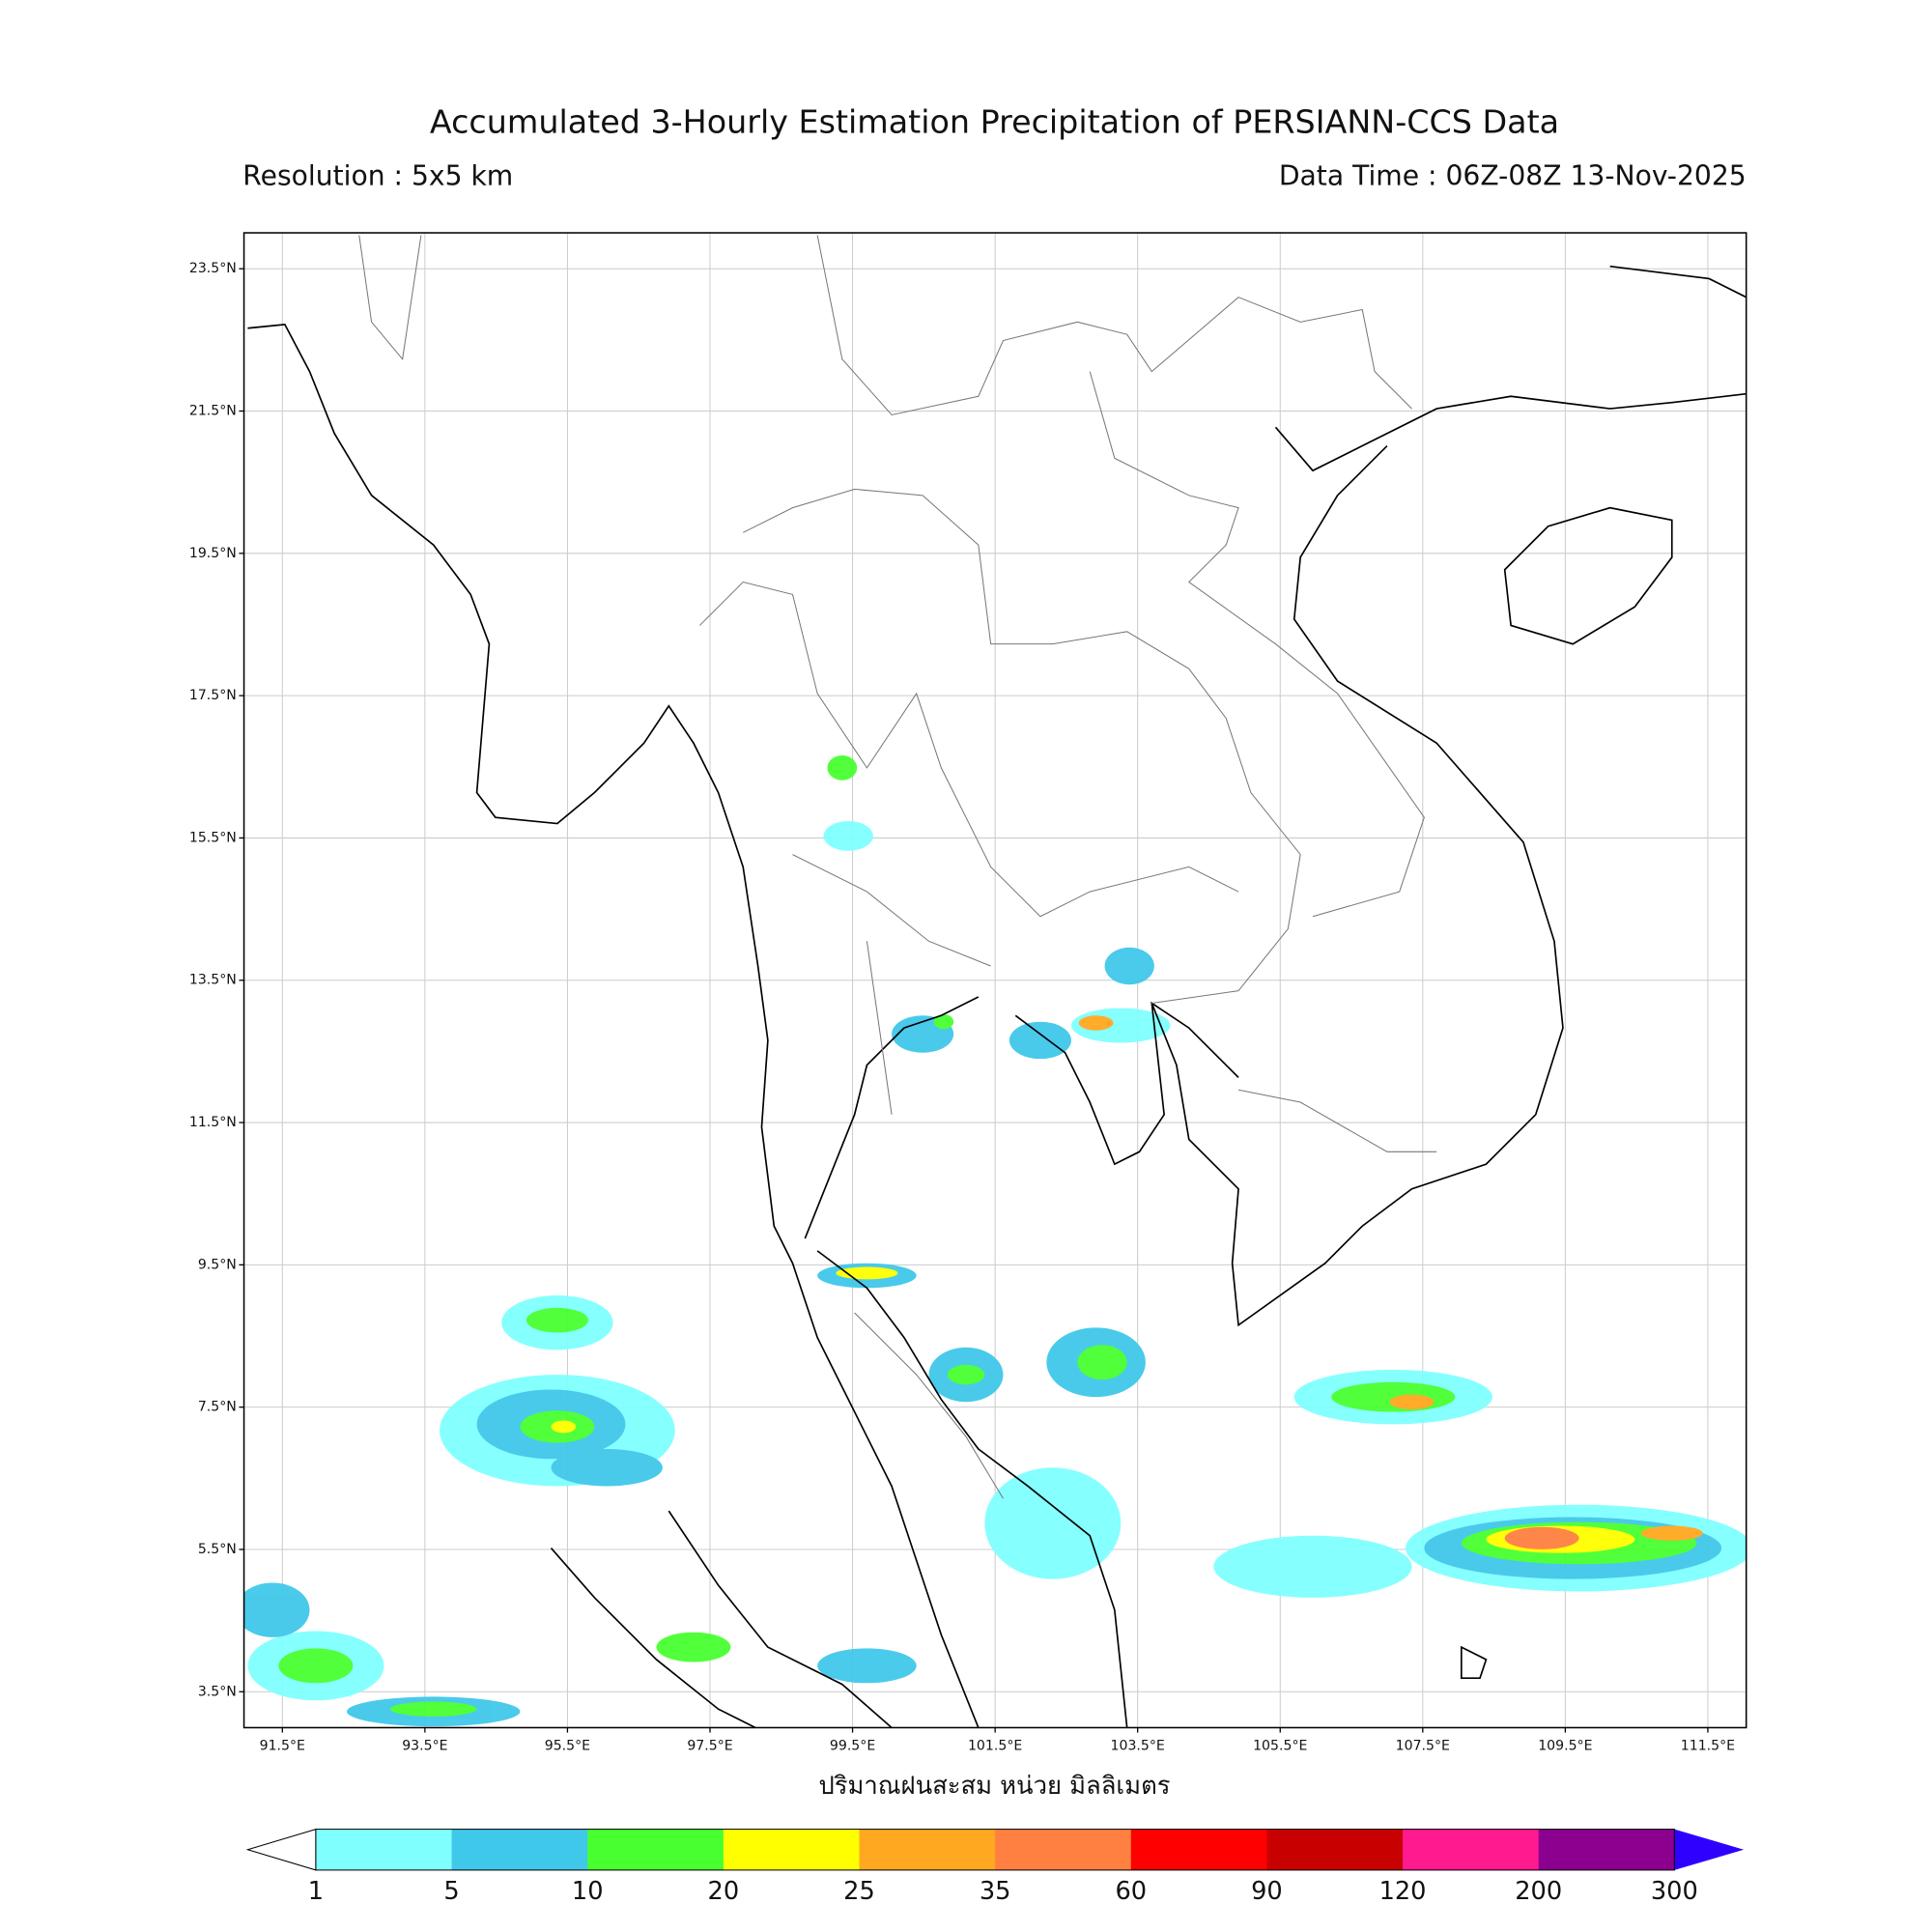 This screenshot has height=1932, width=1932. I want to click on colorbar: 1 5 10 20 25 35 60 90 120 200 300, so click(995, 1867).